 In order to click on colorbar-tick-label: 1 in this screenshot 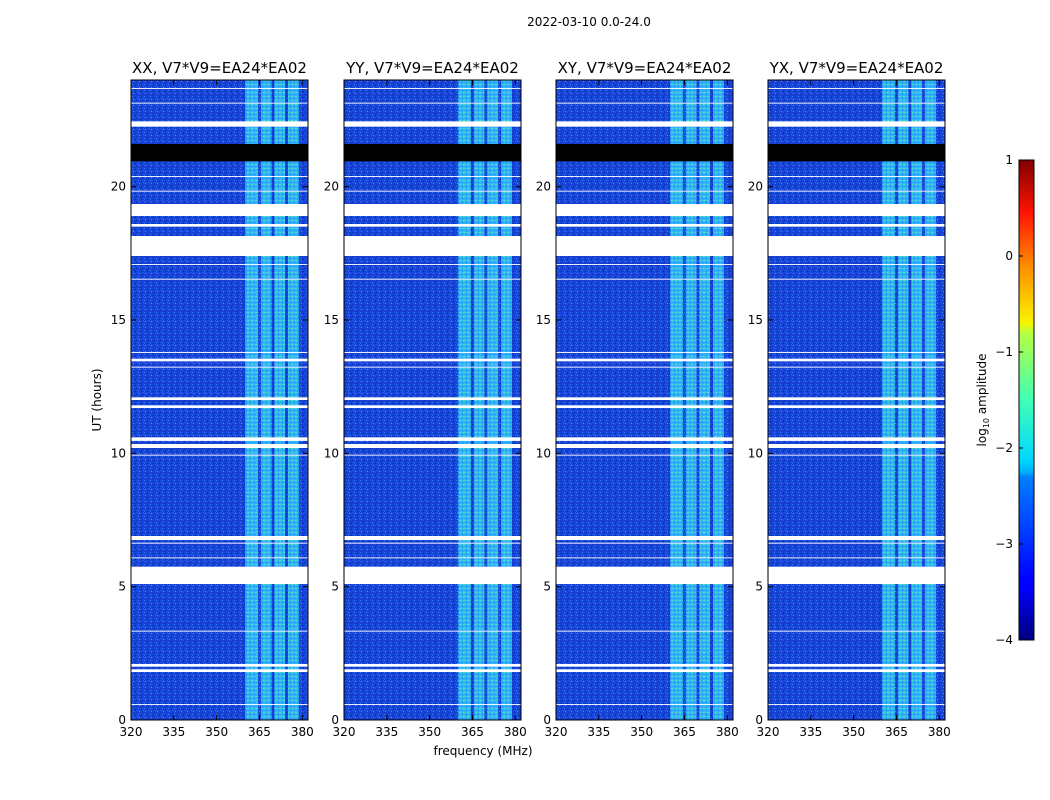, I will do `click(1009, 160)`.